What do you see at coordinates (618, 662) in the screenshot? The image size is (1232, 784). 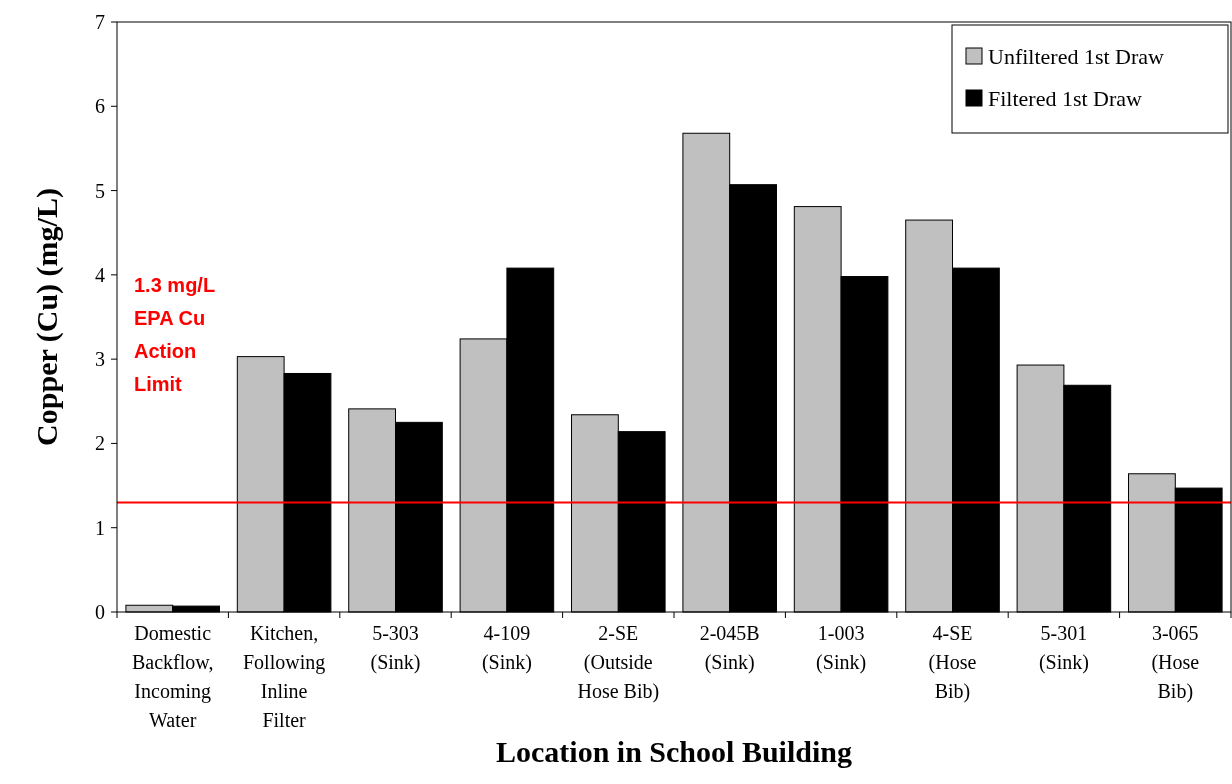 I see `x-tick-label: 2-SE (Outside Hose Bib)` at bounding box center [618, 662].